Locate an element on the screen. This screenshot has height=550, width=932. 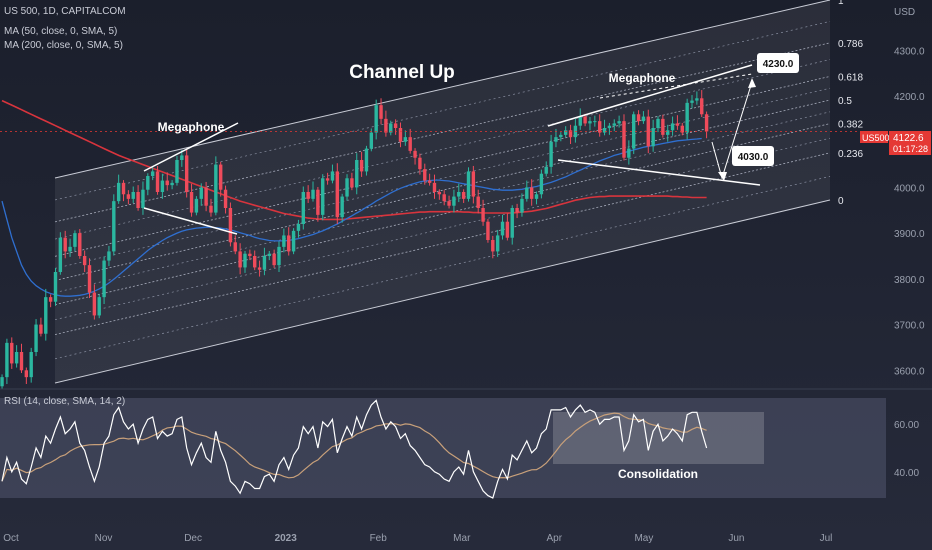
time-axis: Oct Nov Dec 2023 Feb Mar Apr May Jun Jul is located at coordinates (417, 538).